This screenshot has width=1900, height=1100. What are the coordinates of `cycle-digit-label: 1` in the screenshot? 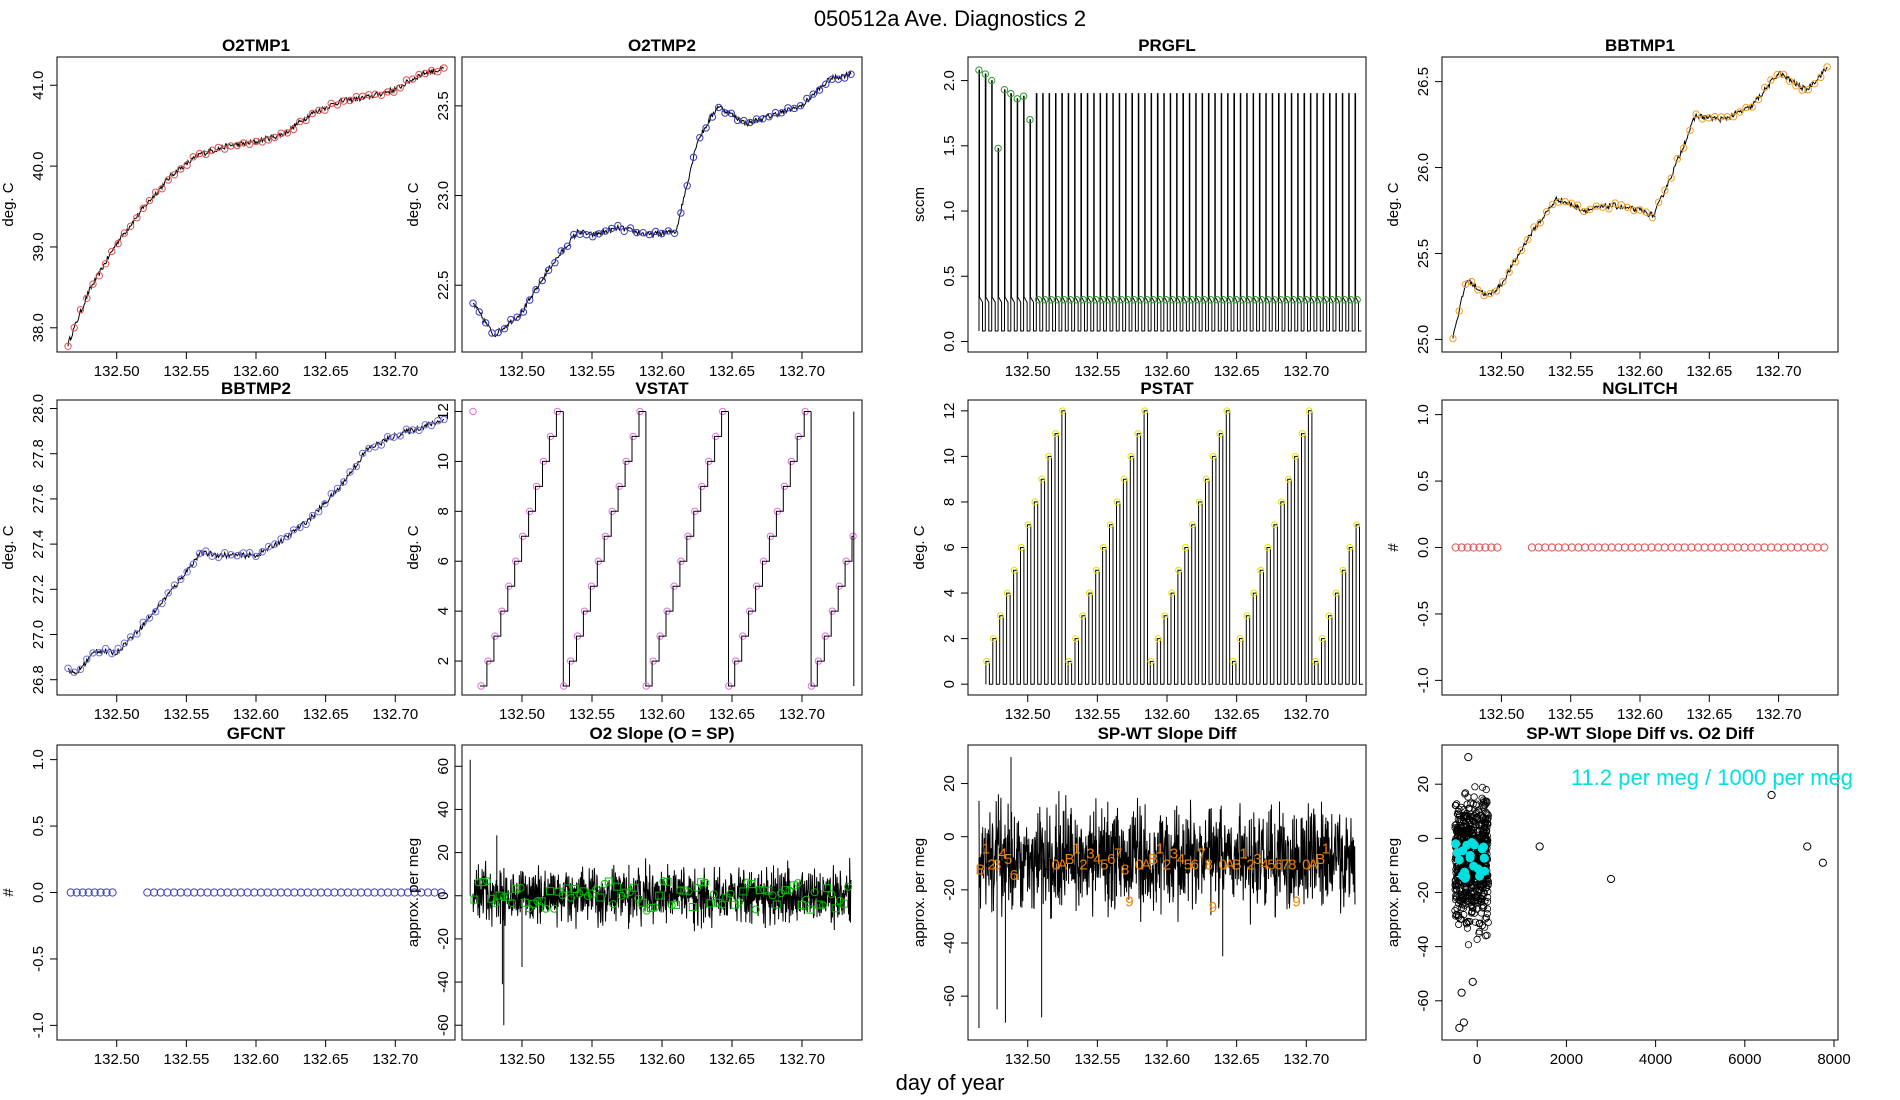 It's located at (1326, 848).